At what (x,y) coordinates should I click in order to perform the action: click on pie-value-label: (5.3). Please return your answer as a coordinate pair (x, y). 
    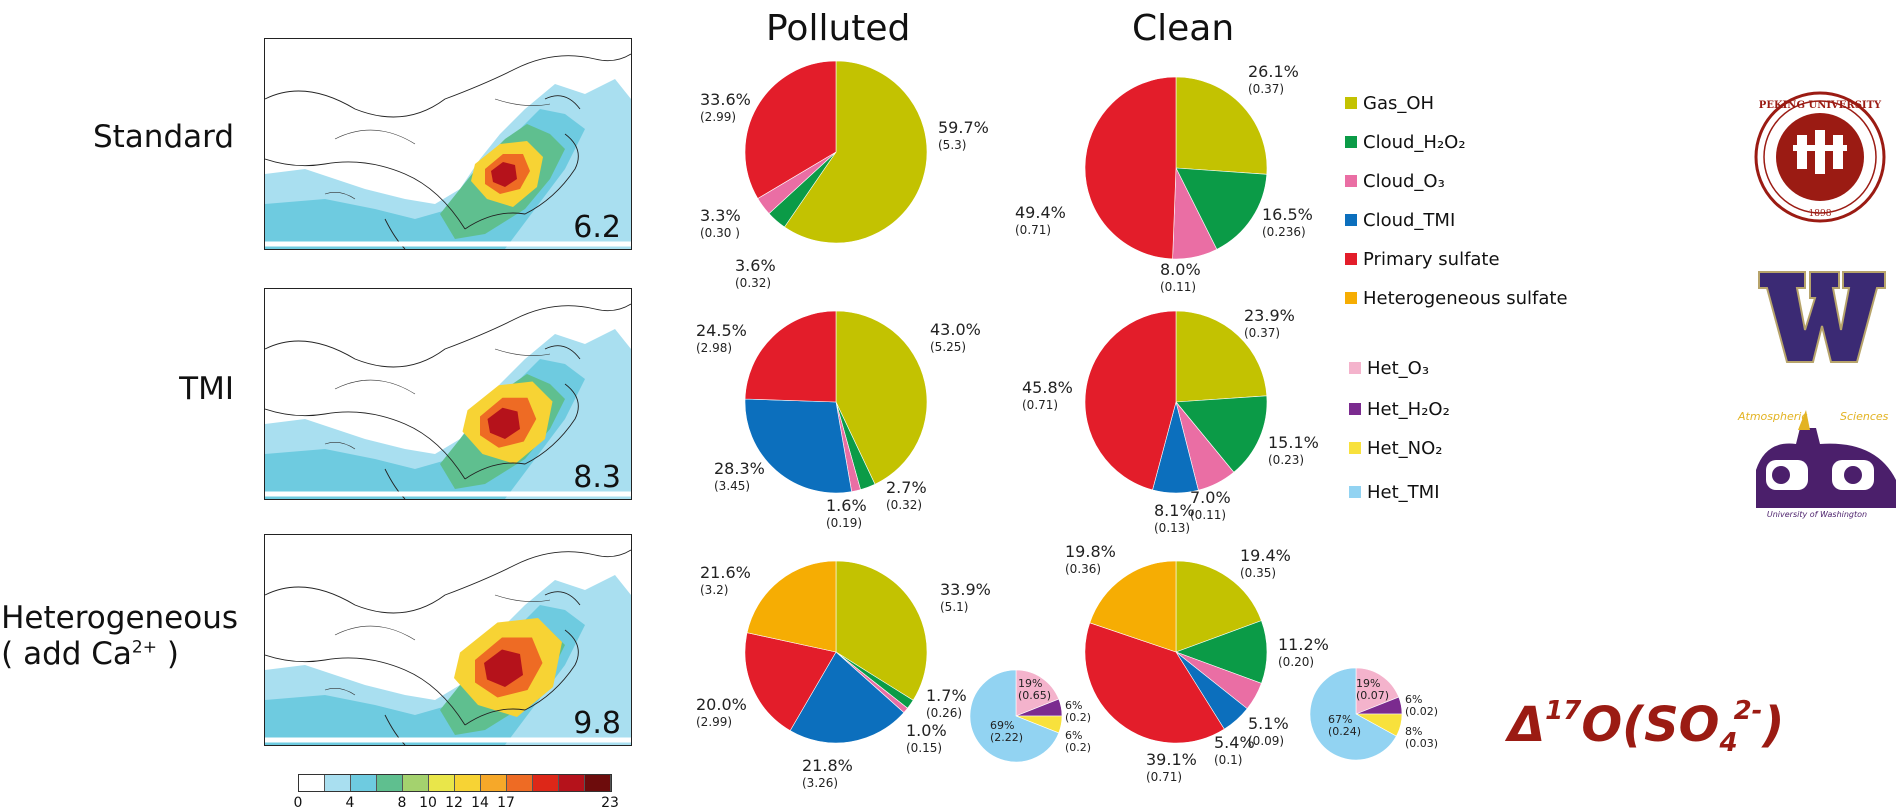
    Looking at the image, I should click on (952, 145).